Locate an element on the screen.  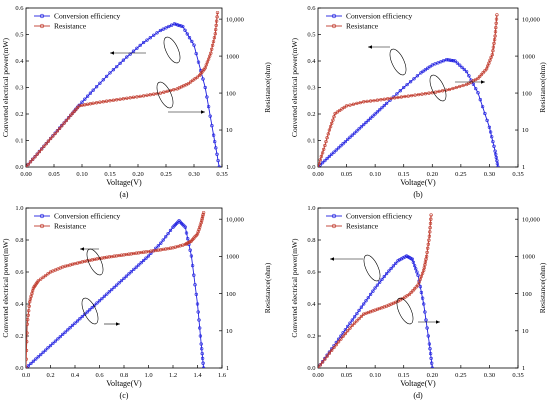
legend-marker is located at coordinates (42, 216).